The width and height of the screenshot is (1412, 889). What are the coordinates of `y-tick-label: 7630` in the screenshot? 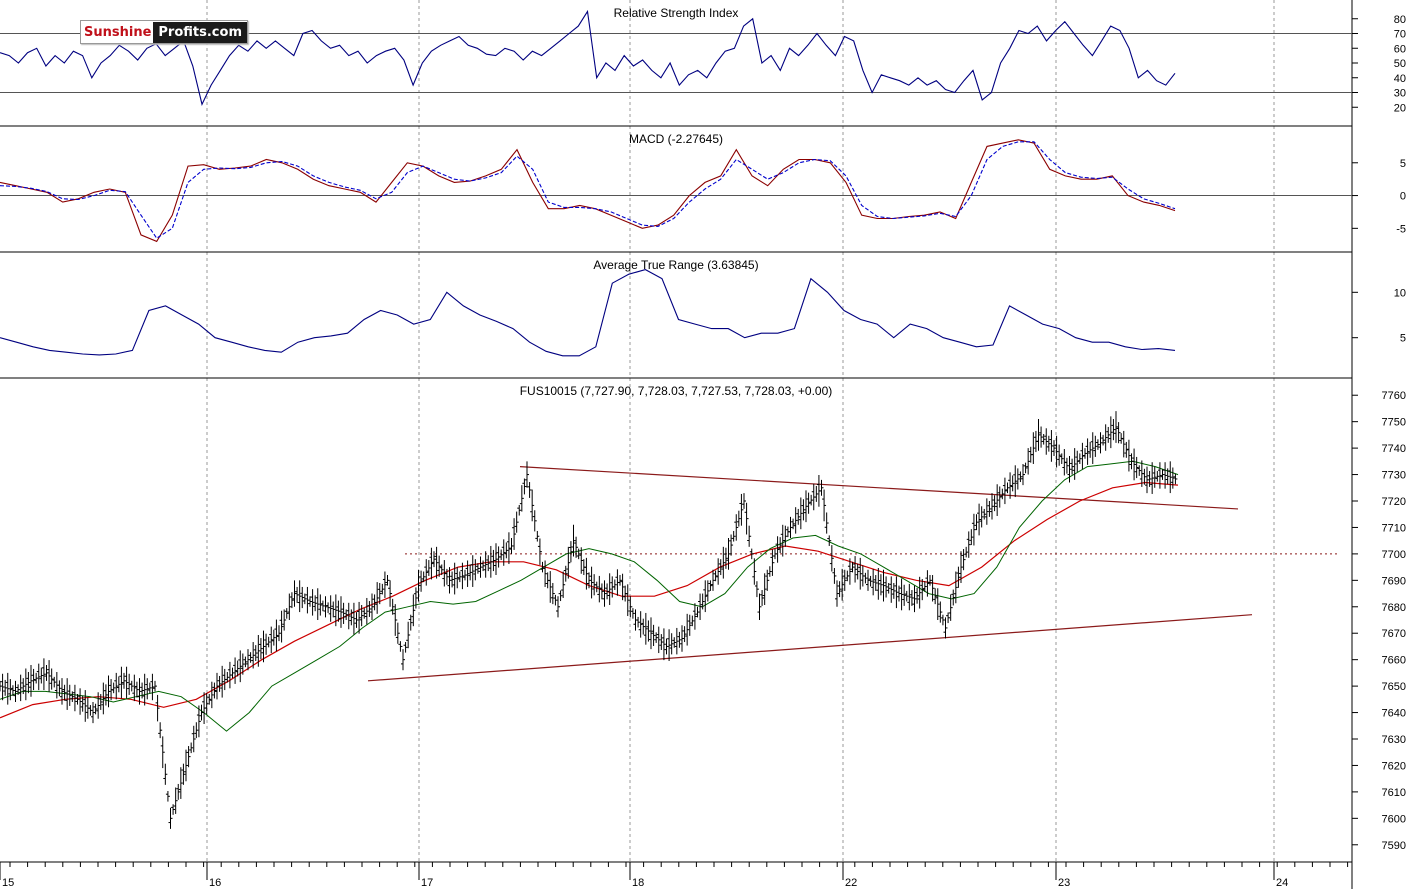 It's located at (1394, 740).